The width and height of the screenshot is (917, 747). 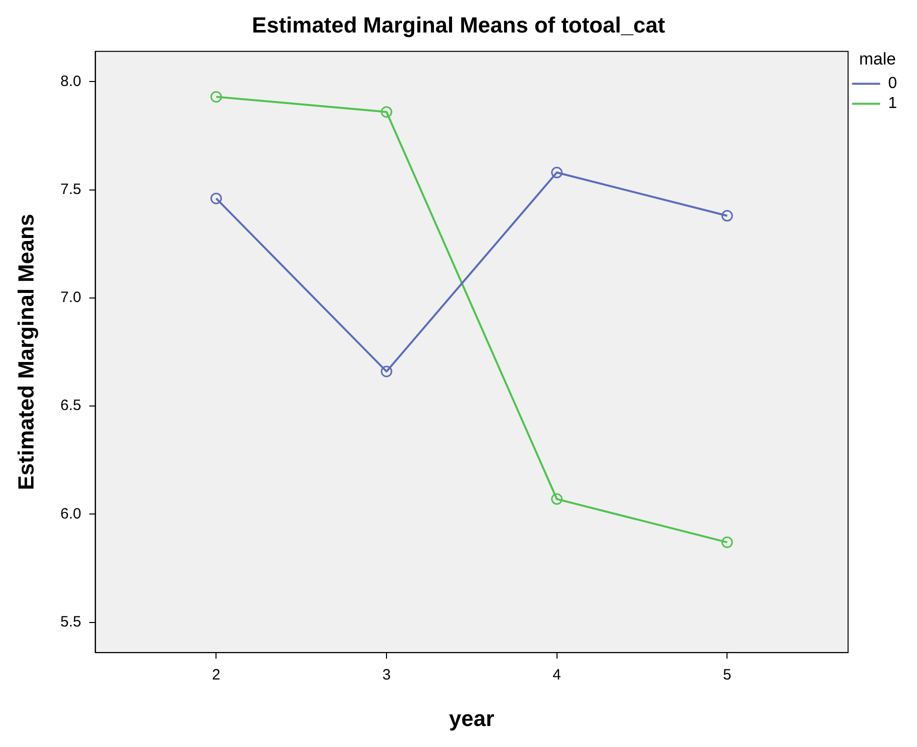 What do you see at coordinates (71, 621) in the screenshot?
I see `y-tick-label: 5.5` at bounding box center [71, 621].